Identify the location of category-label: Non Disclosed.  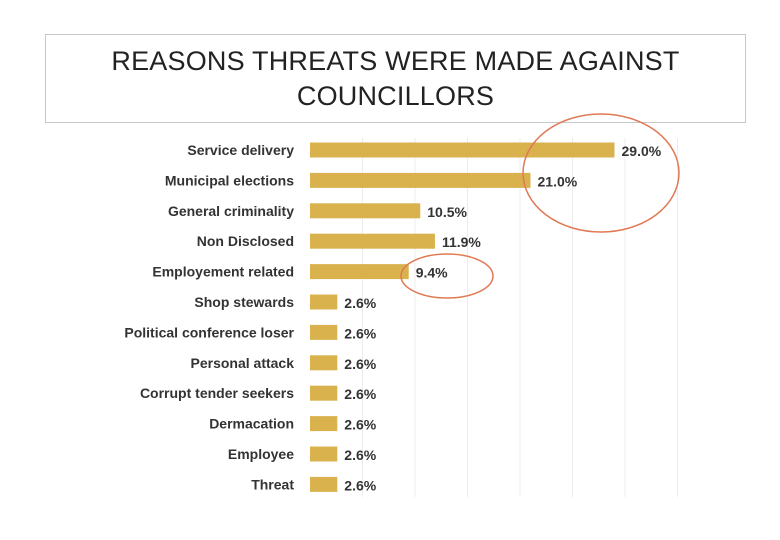
(245, 241).